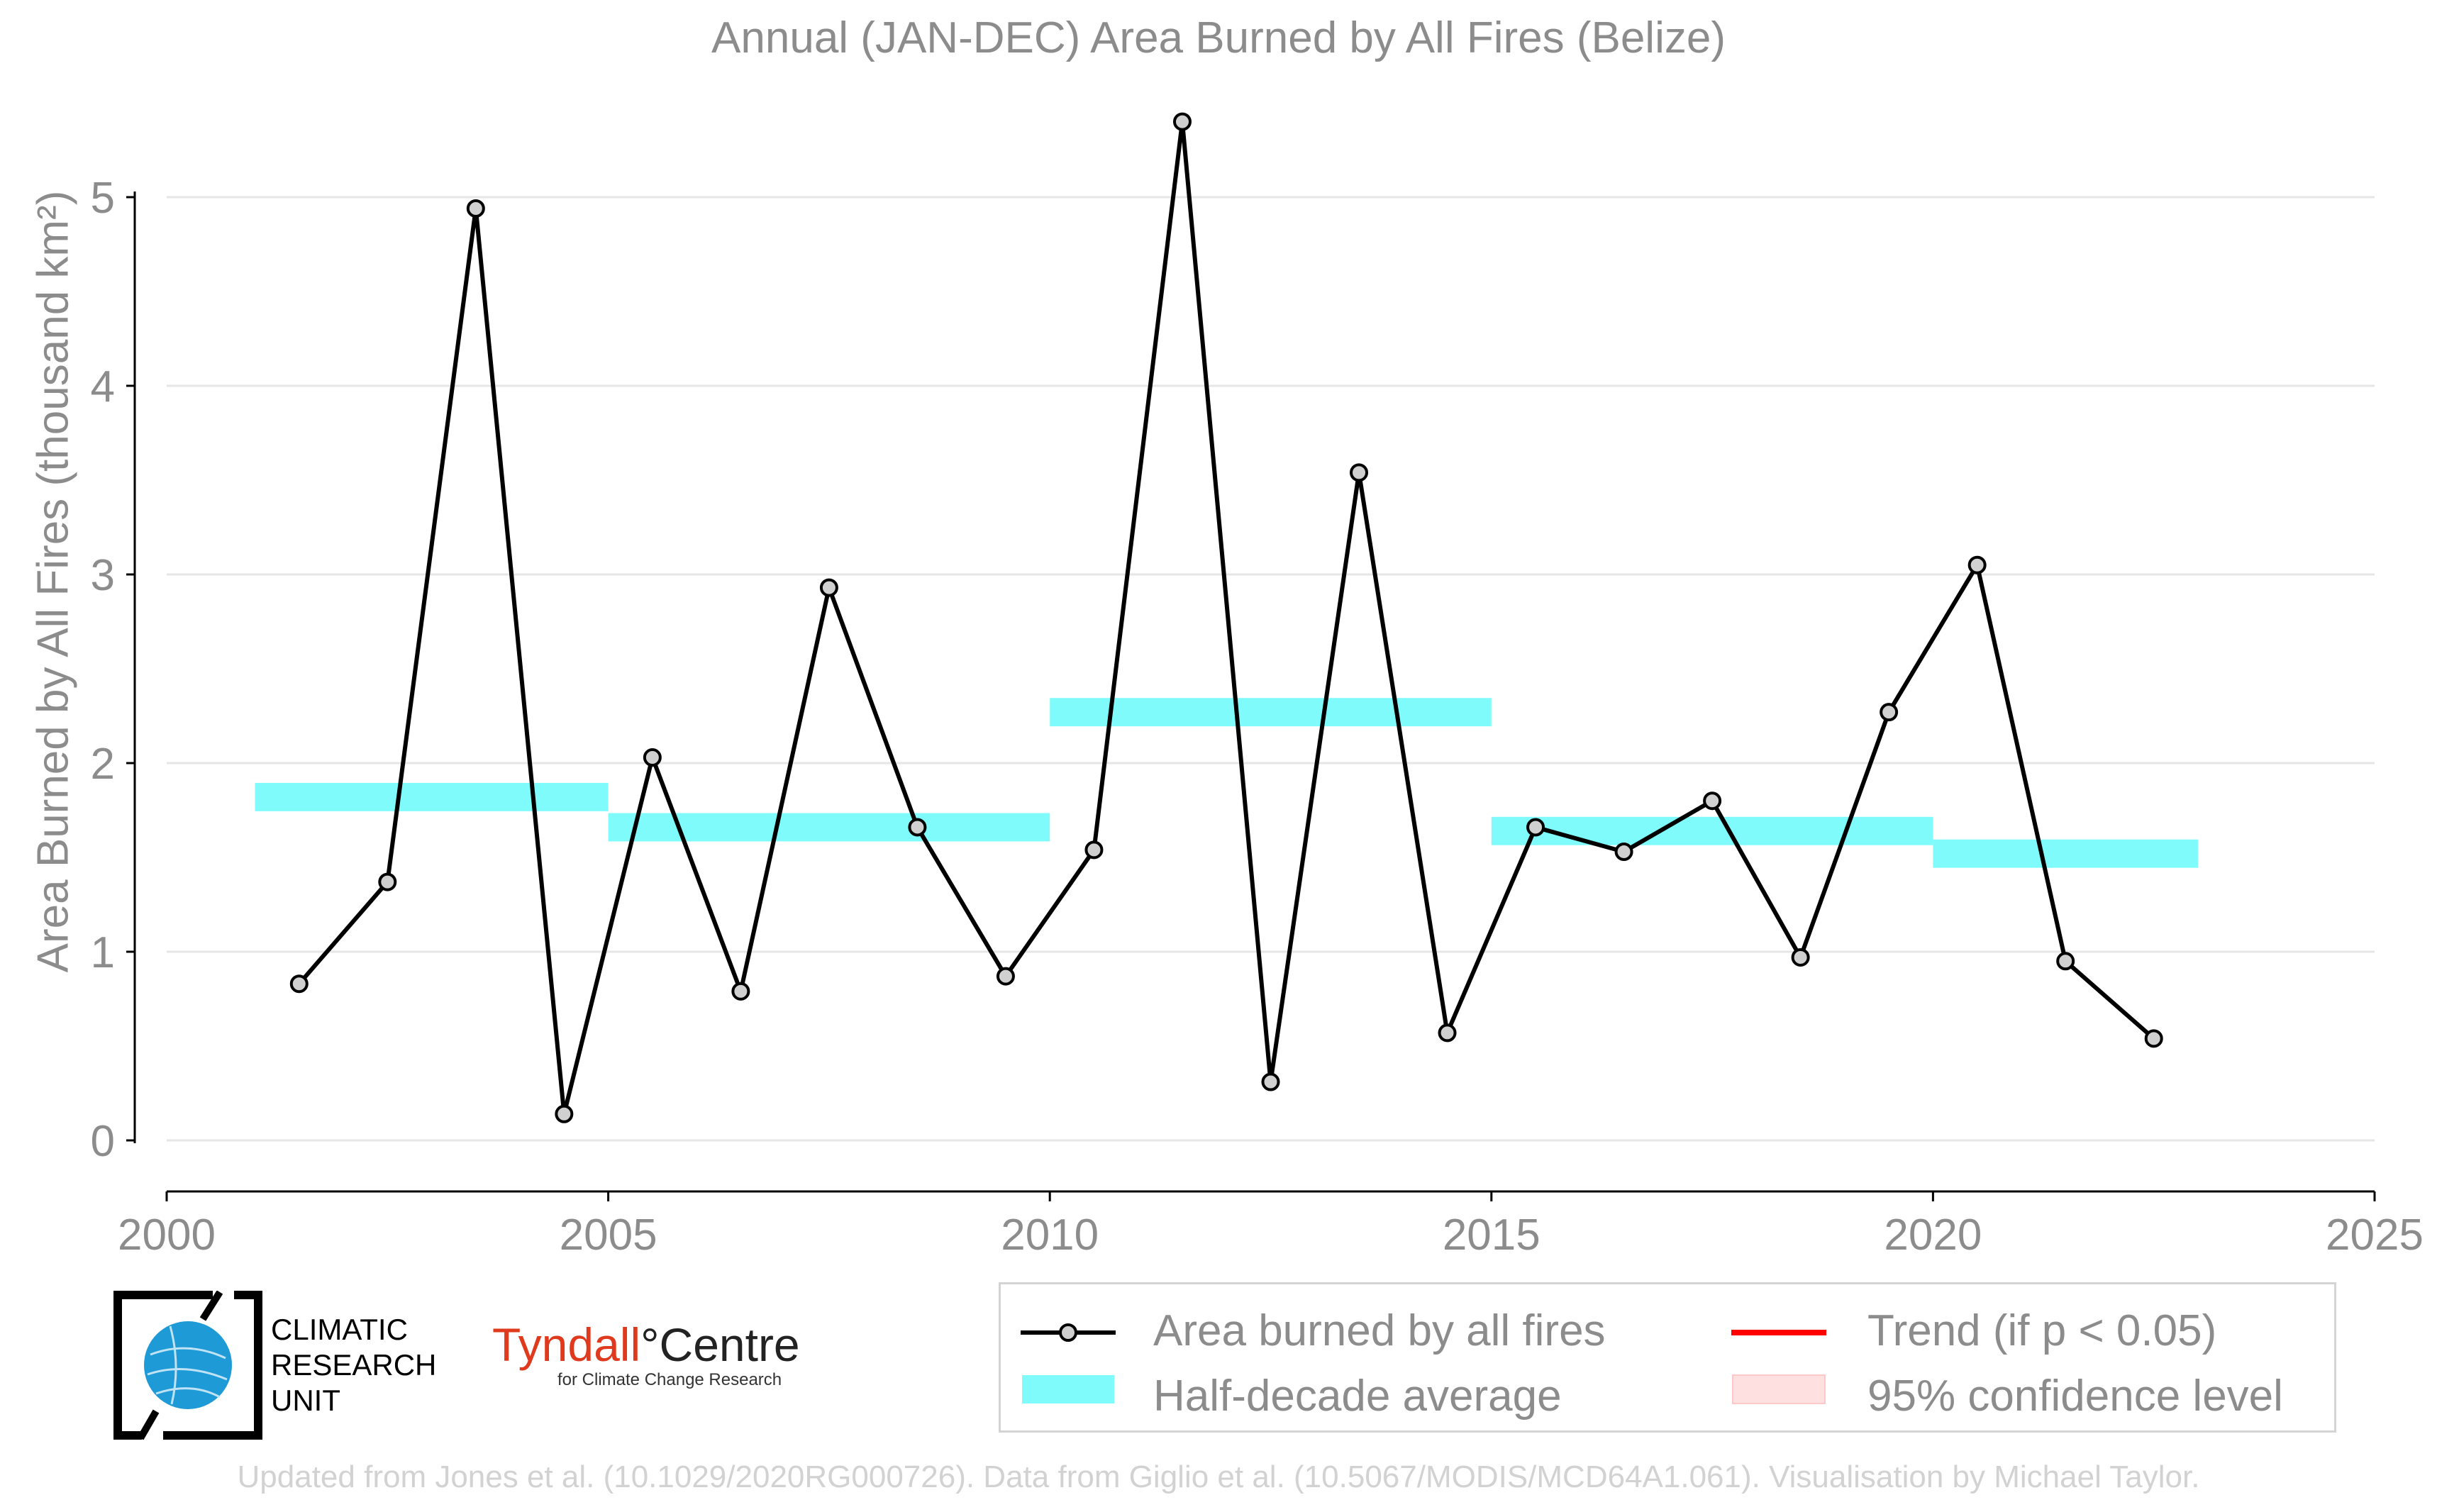  What do you see at coordinates (1492, 1235) in the screenshot?
I see `x-tick-label-2015: 2015` at bounding box center [1492, 1235].